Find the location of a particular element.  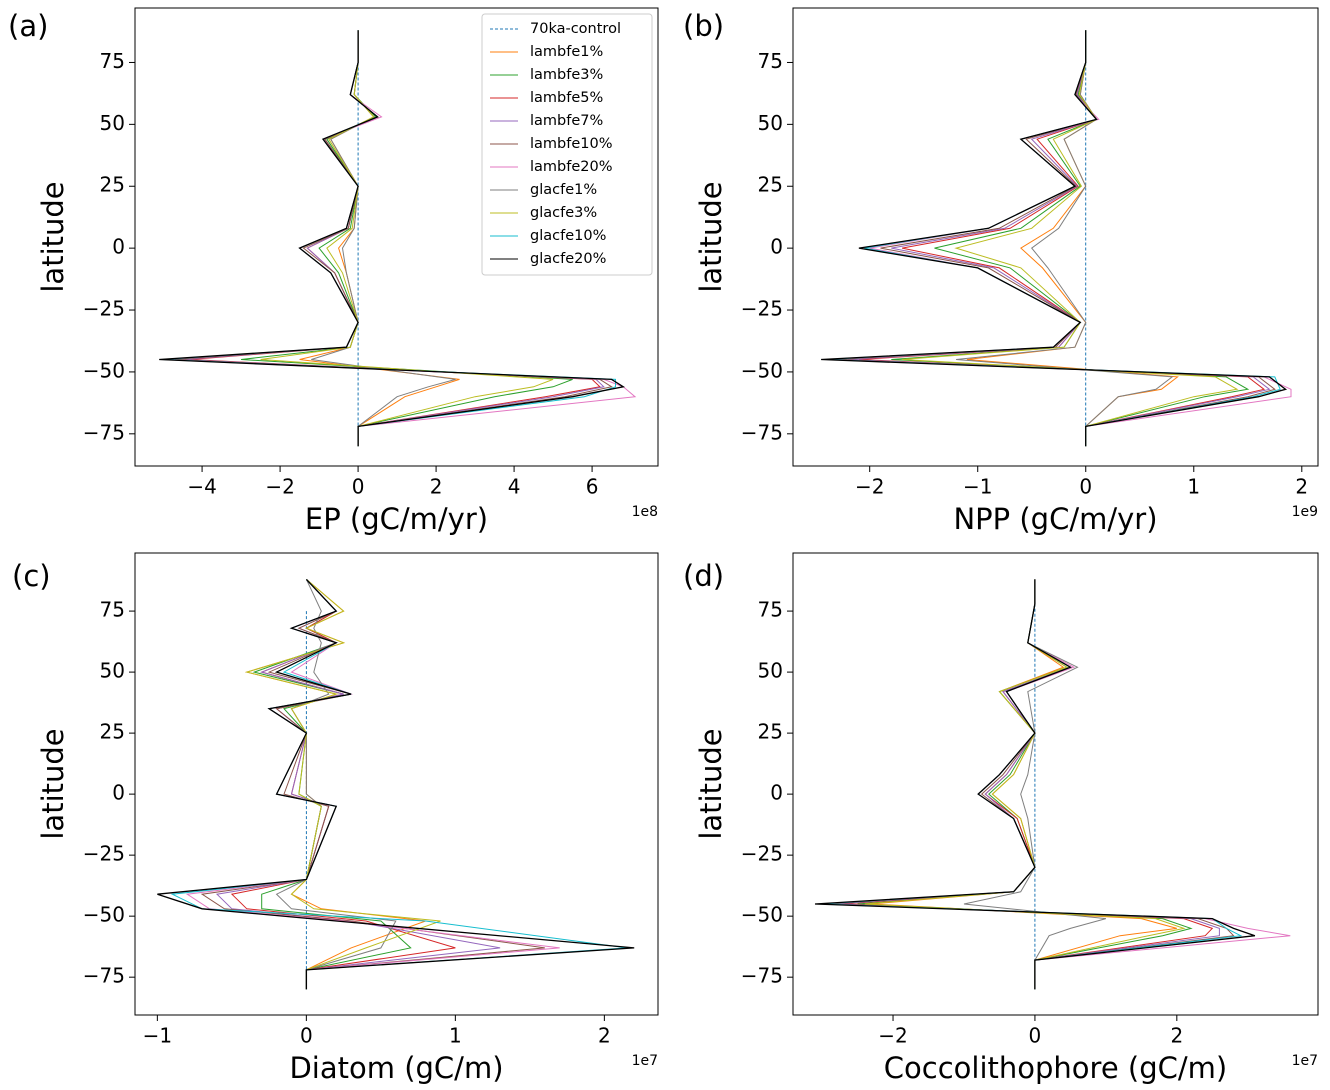

x-tick-label: −1 is located at coordinates (157, 1036).